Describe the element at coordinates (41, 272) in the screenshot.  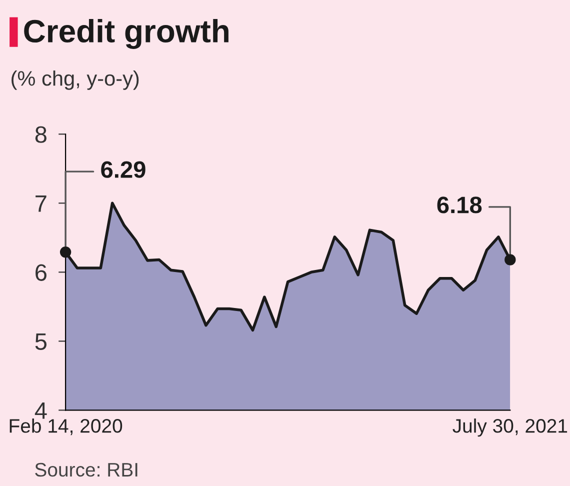
I see `y-tick-label: 6` at that location.